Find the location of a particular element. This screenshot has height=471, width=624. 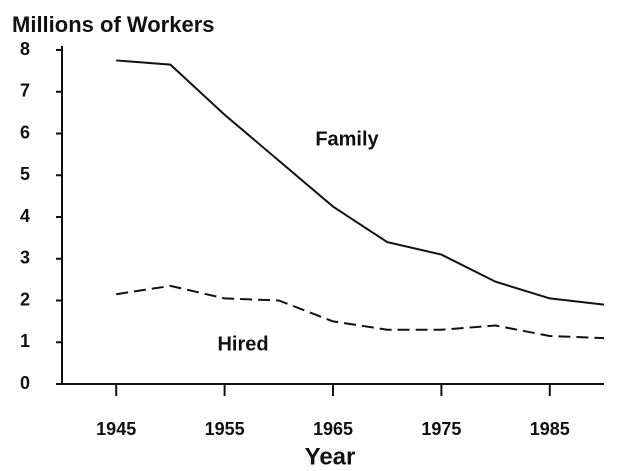

x-tick-label: 1975 is located at coordinates (441, 429).